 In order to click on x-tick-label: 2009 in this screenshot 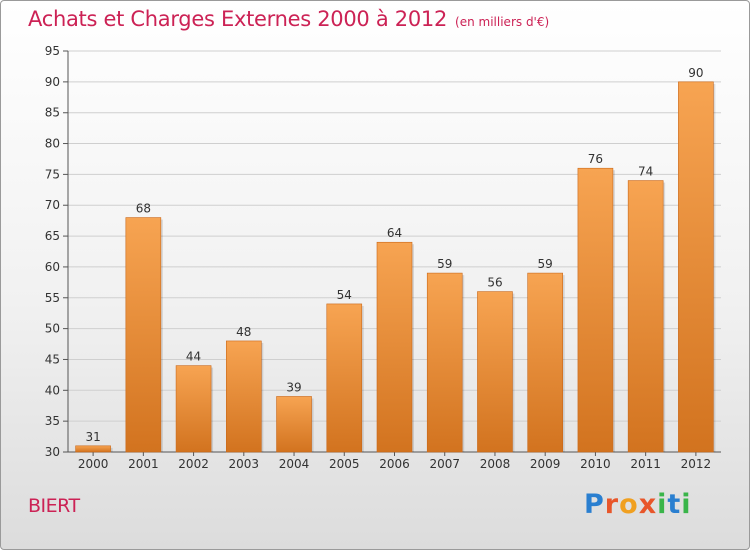, I will do `click(545, 464)`.